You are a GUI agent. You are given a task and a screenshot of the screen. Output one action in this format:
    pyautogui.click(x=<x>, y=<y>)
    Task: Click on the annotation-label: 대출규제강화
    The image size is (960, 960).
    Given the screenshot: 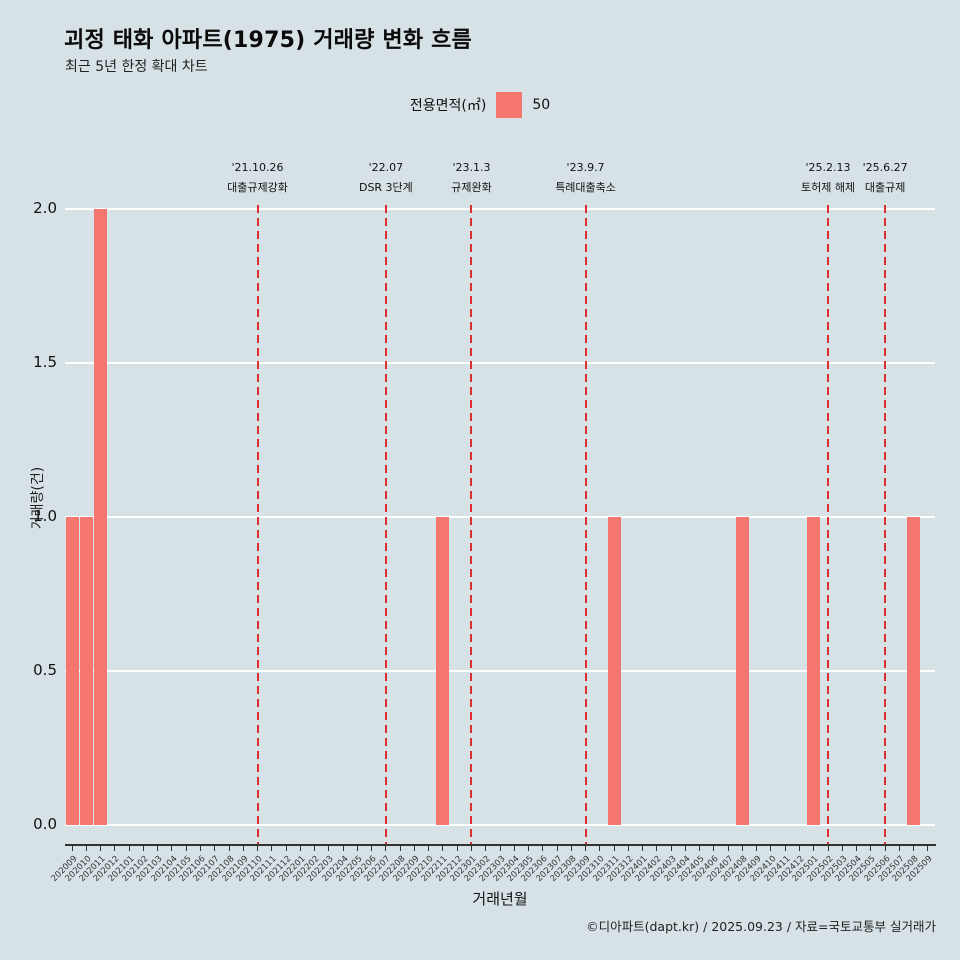 What is the action you would take?
    pyautogui.click(x=257, y=187)
    